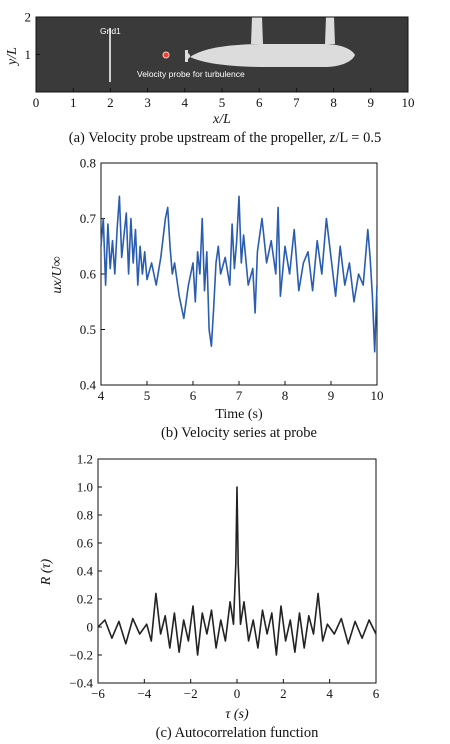  Describe the element at coordinates (98, 693) in the screenshot. I see `x-tick-label: −6` at that location.